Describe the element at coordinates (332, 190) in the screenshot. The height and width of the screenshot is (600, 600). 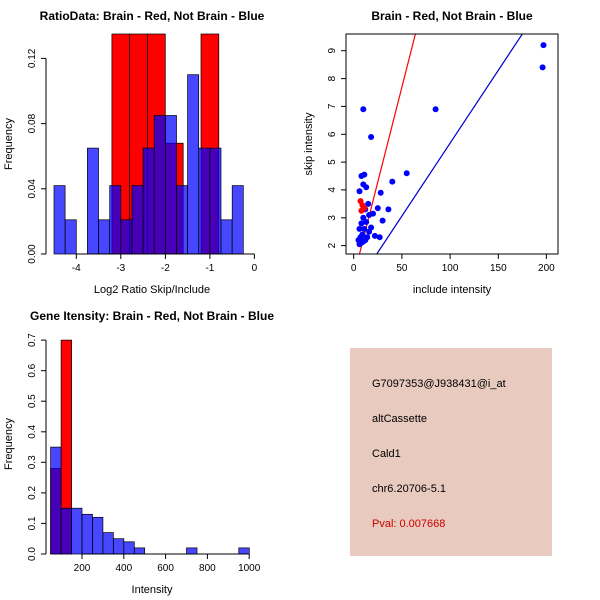
I see `svg-text: 4` at that location.